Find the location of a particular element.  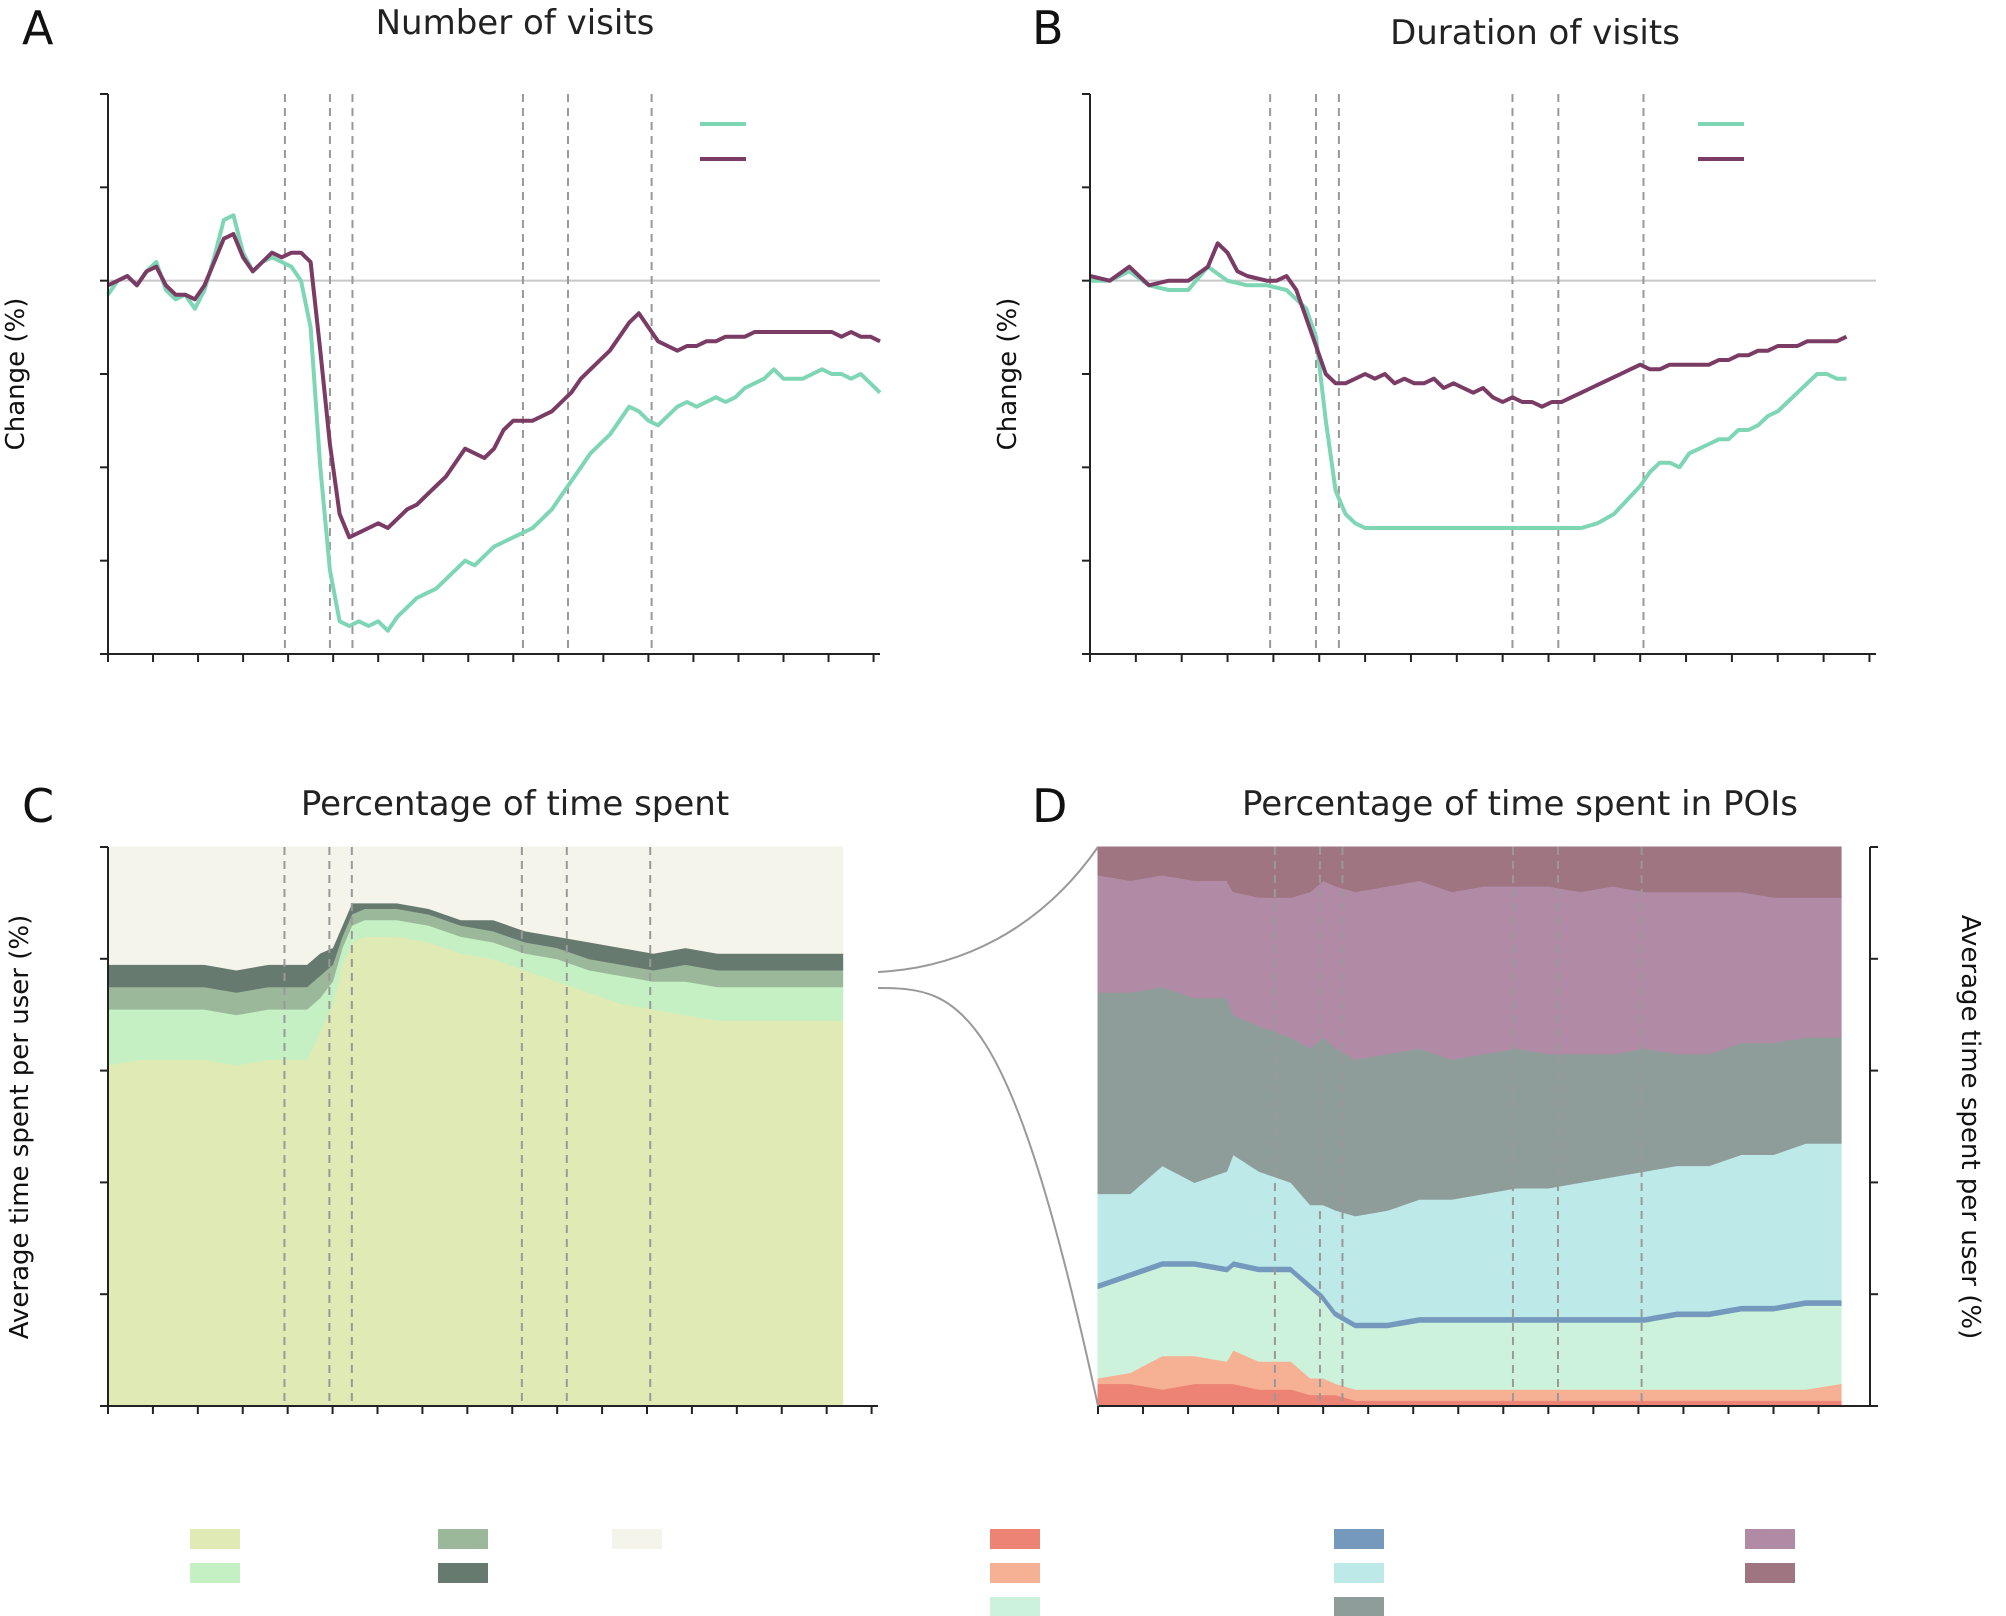

area-band-nightlife is located at coordinates (1469, 1294).